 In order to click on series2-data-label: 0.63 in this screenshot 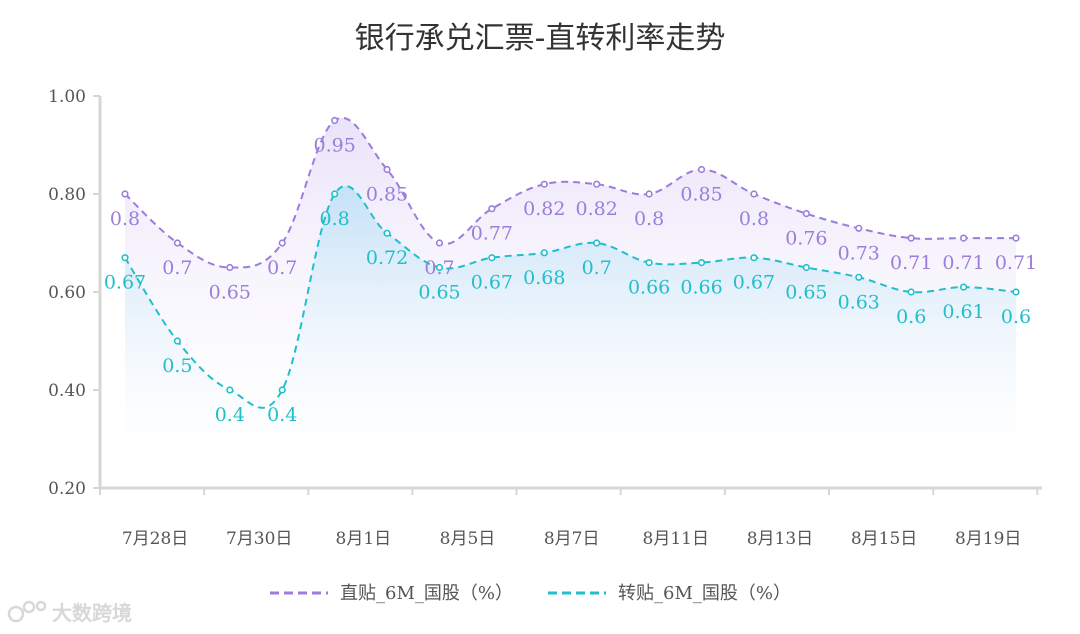, I will do `click(859, 302)`.